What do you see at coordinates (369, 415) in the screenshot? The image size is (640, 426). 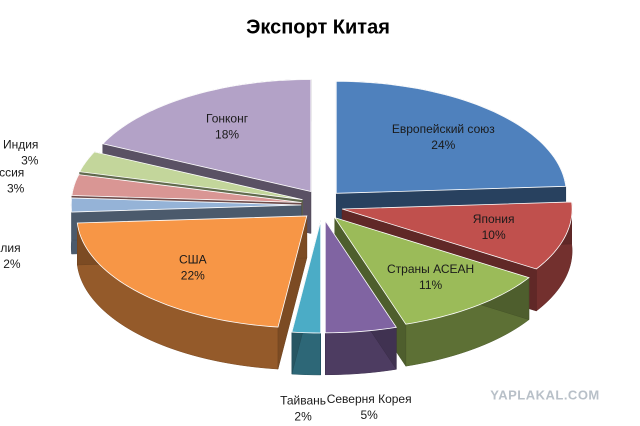 I see `value-label: 5%` at bounding box center [369, 415].